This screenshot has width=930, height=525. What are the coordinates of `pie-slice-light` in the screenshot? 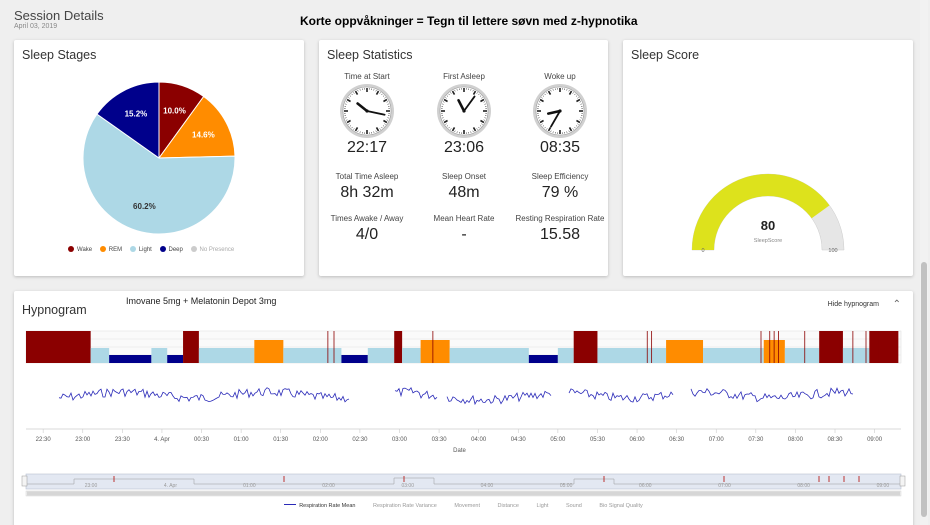 It's located at (159, 174).